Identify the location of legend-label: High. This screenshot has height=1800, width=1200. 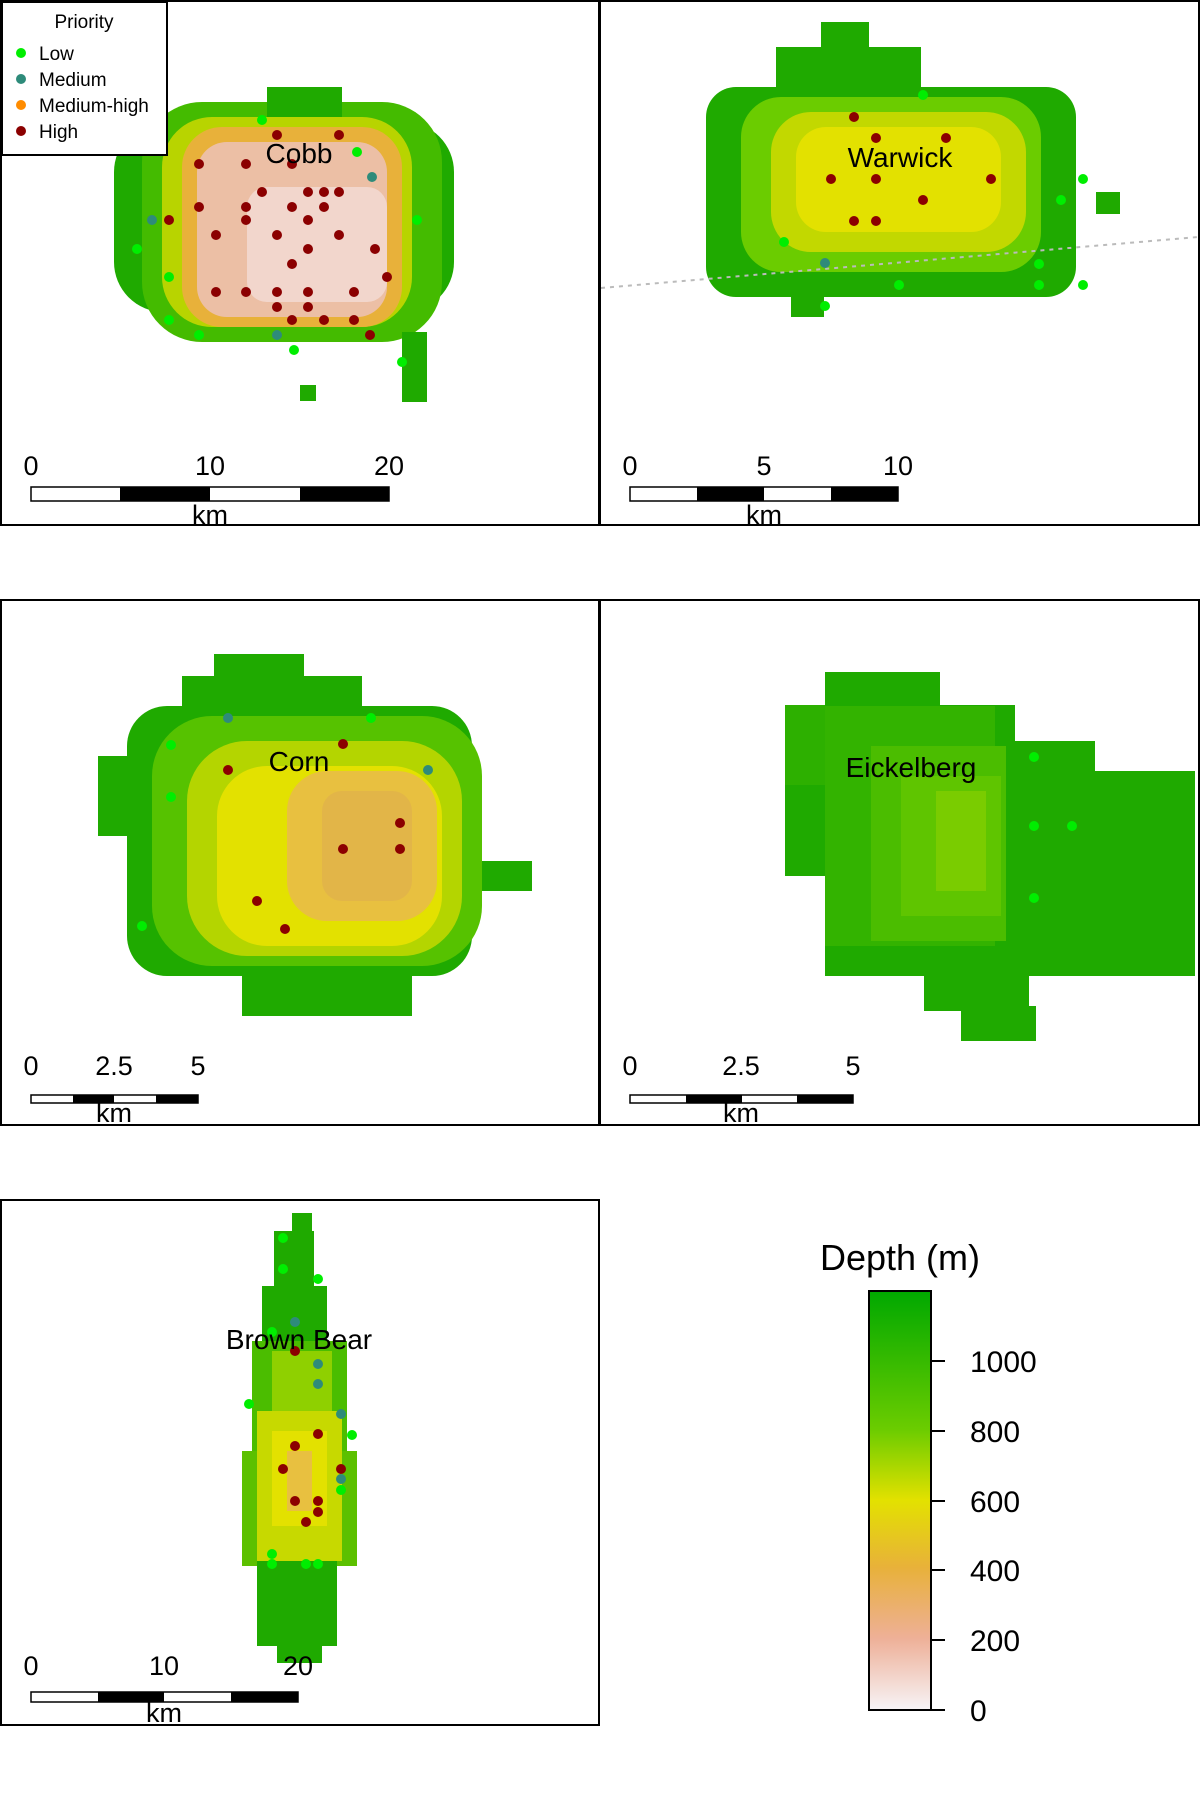
(58, 132).